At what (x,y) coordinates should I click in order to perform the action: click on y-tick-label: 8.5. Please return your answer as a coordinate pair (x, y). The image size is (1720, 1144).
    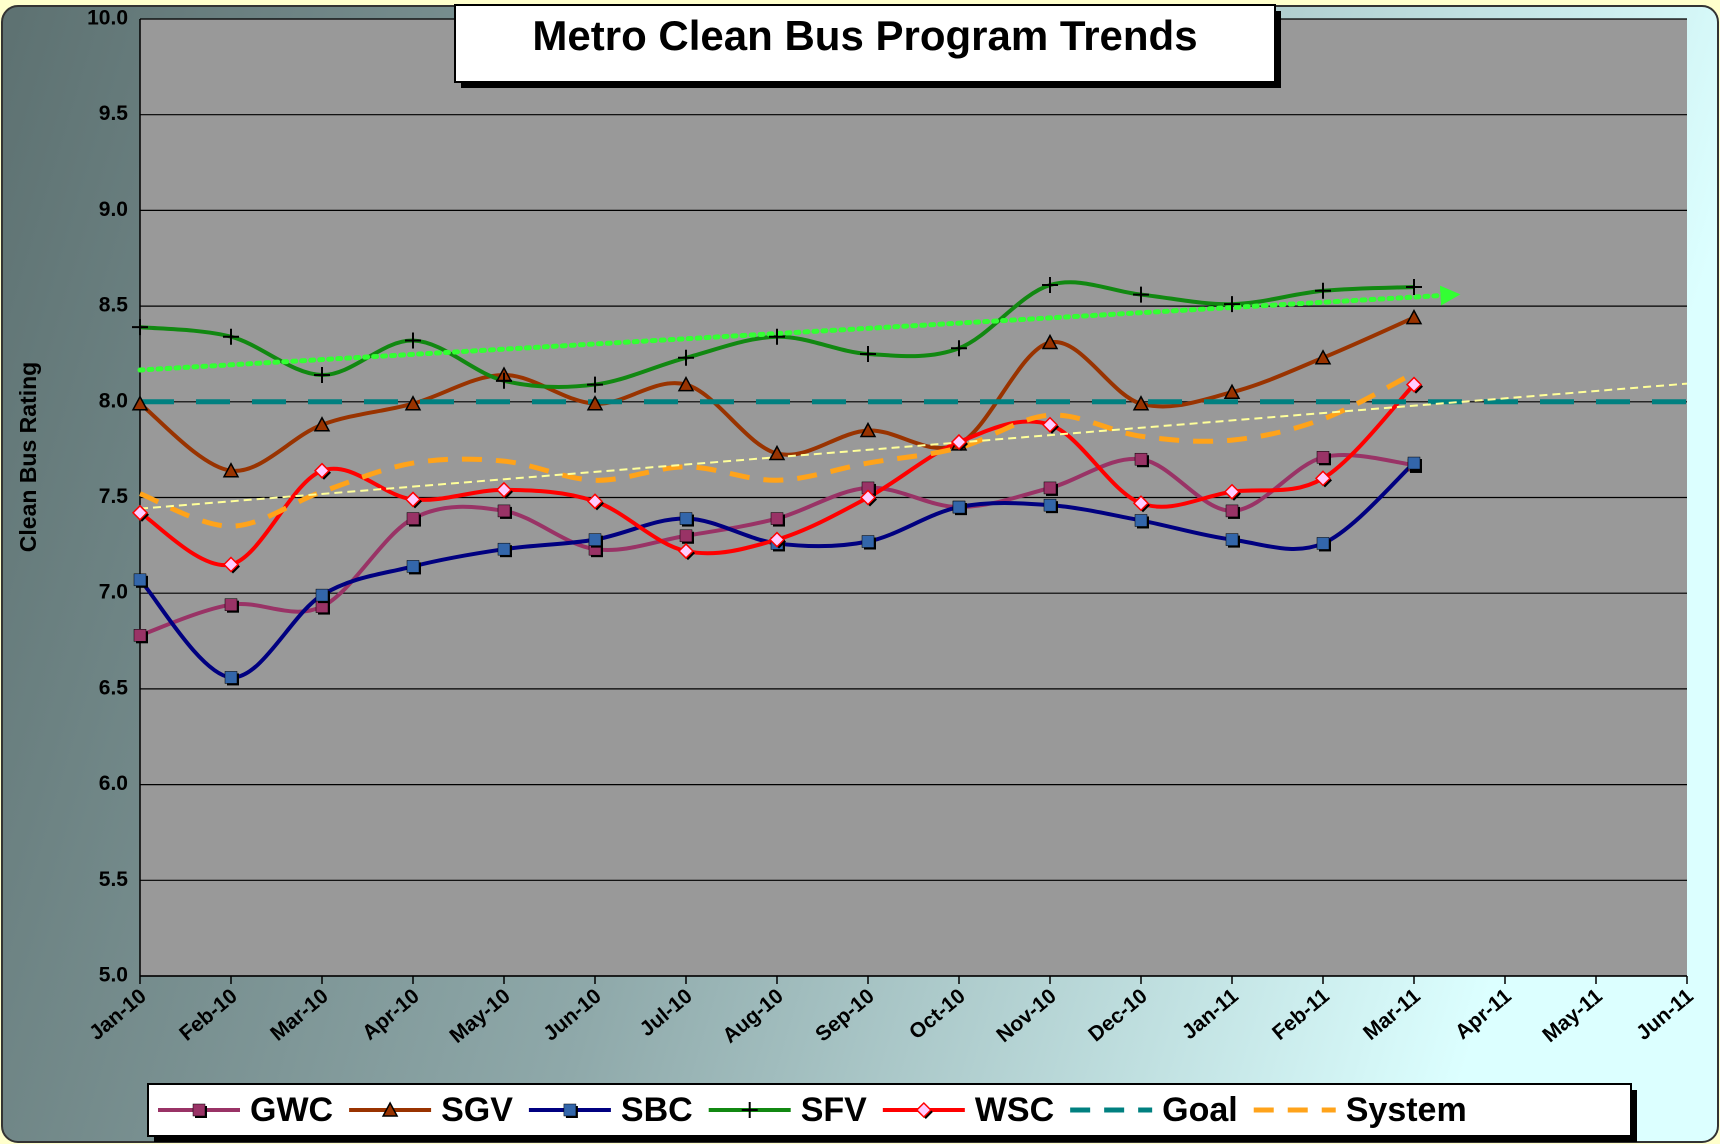
    Looking at the image, I should click on (114, 305).